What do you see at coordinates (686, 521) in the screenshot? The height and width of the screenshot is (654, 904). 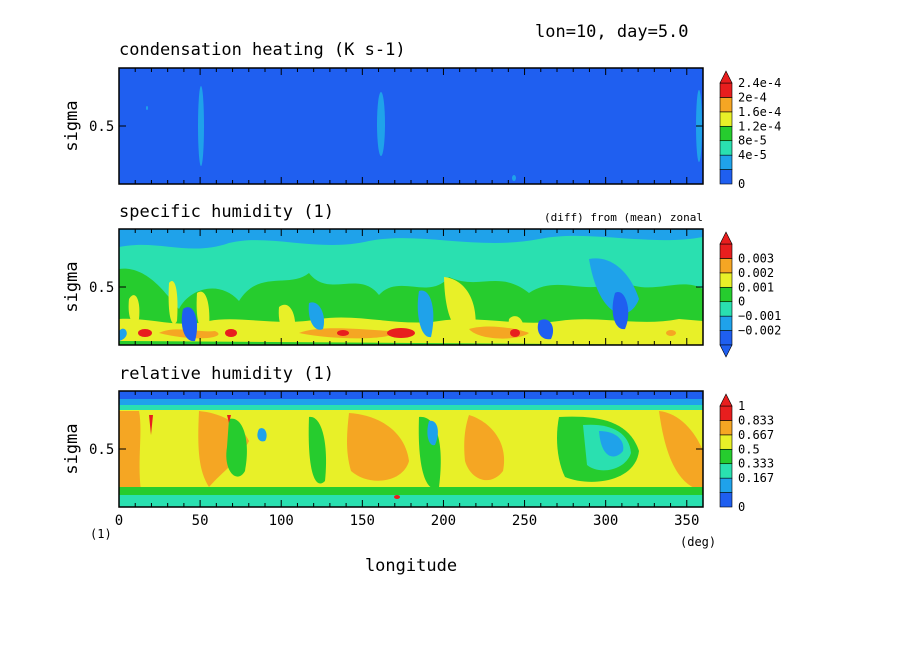 I see `x-tick-label: 350` at bounding box center [686, 521].